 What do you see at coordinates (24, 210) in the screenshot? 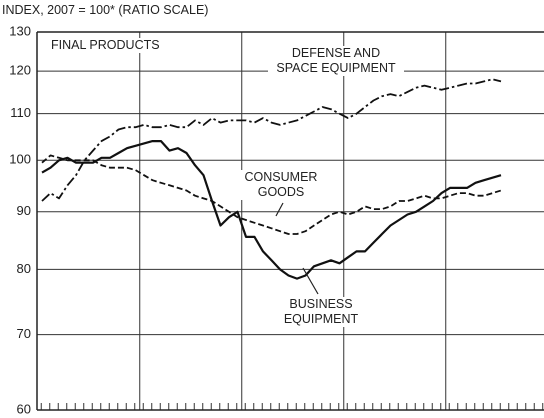
I see `y-tick-label: 90` at bounding box center [24, 210].